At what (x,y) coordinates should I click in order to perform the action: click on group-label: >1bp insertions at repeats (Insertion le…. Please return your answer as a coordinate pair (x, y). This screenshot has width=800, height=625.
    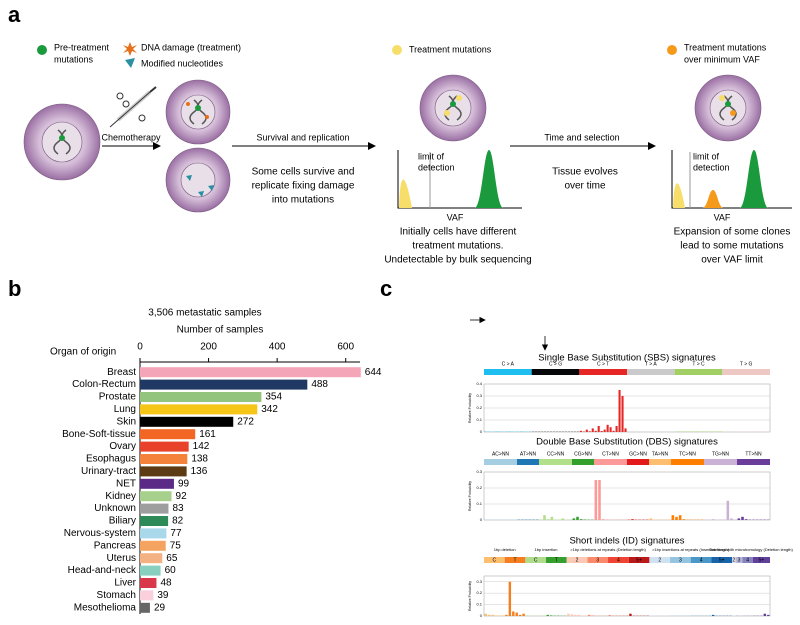
    Looking at the image, I should click on (691, 549).